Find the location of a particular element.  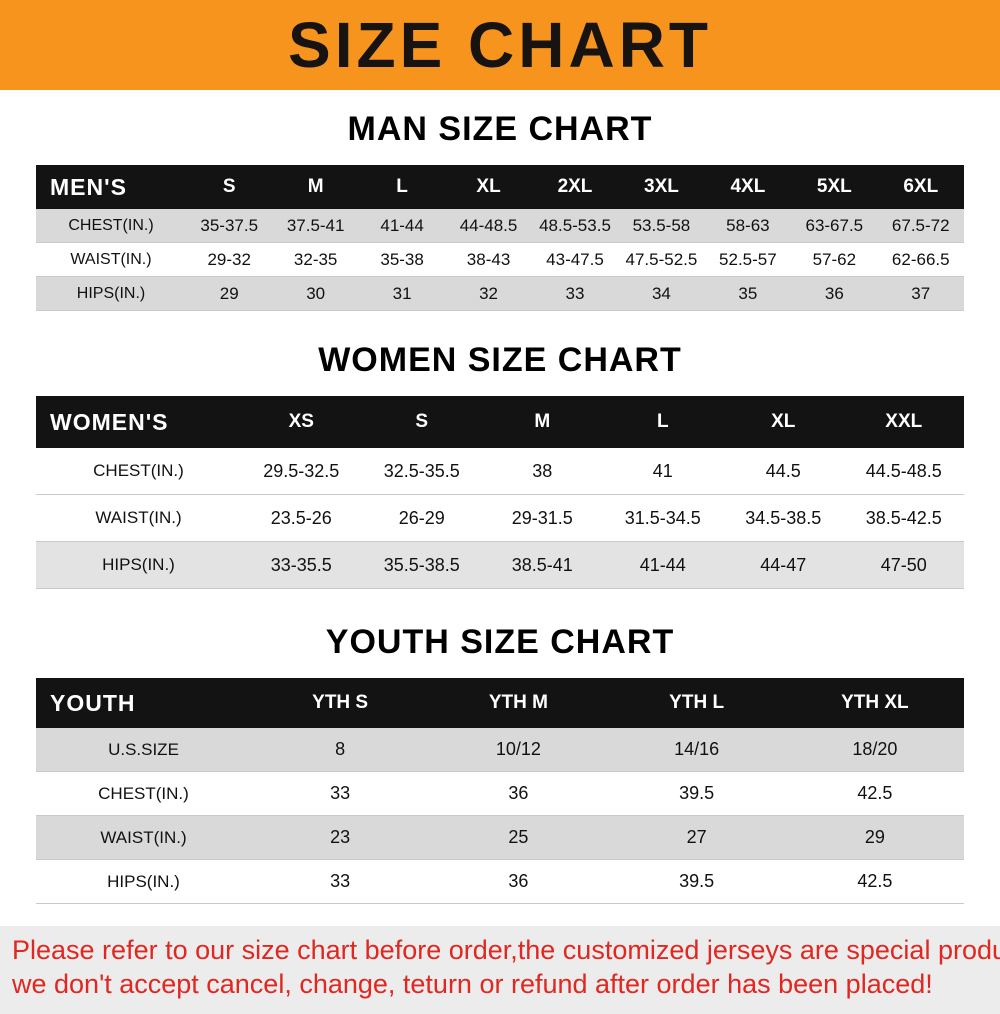

size-cell: 23.5-26 is located at coordinates (301, 517).